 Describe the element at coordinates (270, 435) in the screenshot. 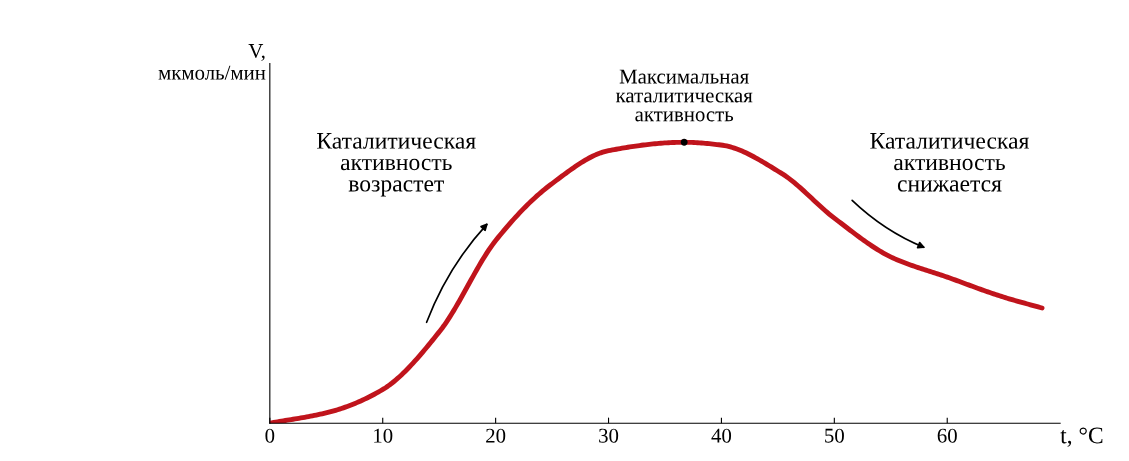

I see `x-tick-label: 0` at that location.